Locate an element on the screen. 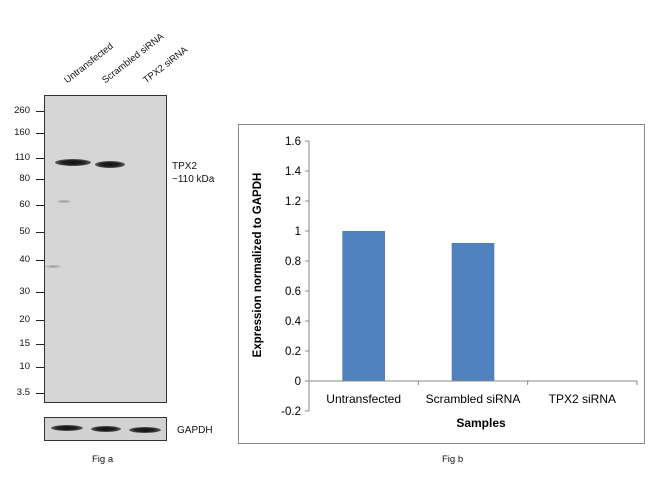  mw-marker-50: 50 is located at coordinates (24, 231).